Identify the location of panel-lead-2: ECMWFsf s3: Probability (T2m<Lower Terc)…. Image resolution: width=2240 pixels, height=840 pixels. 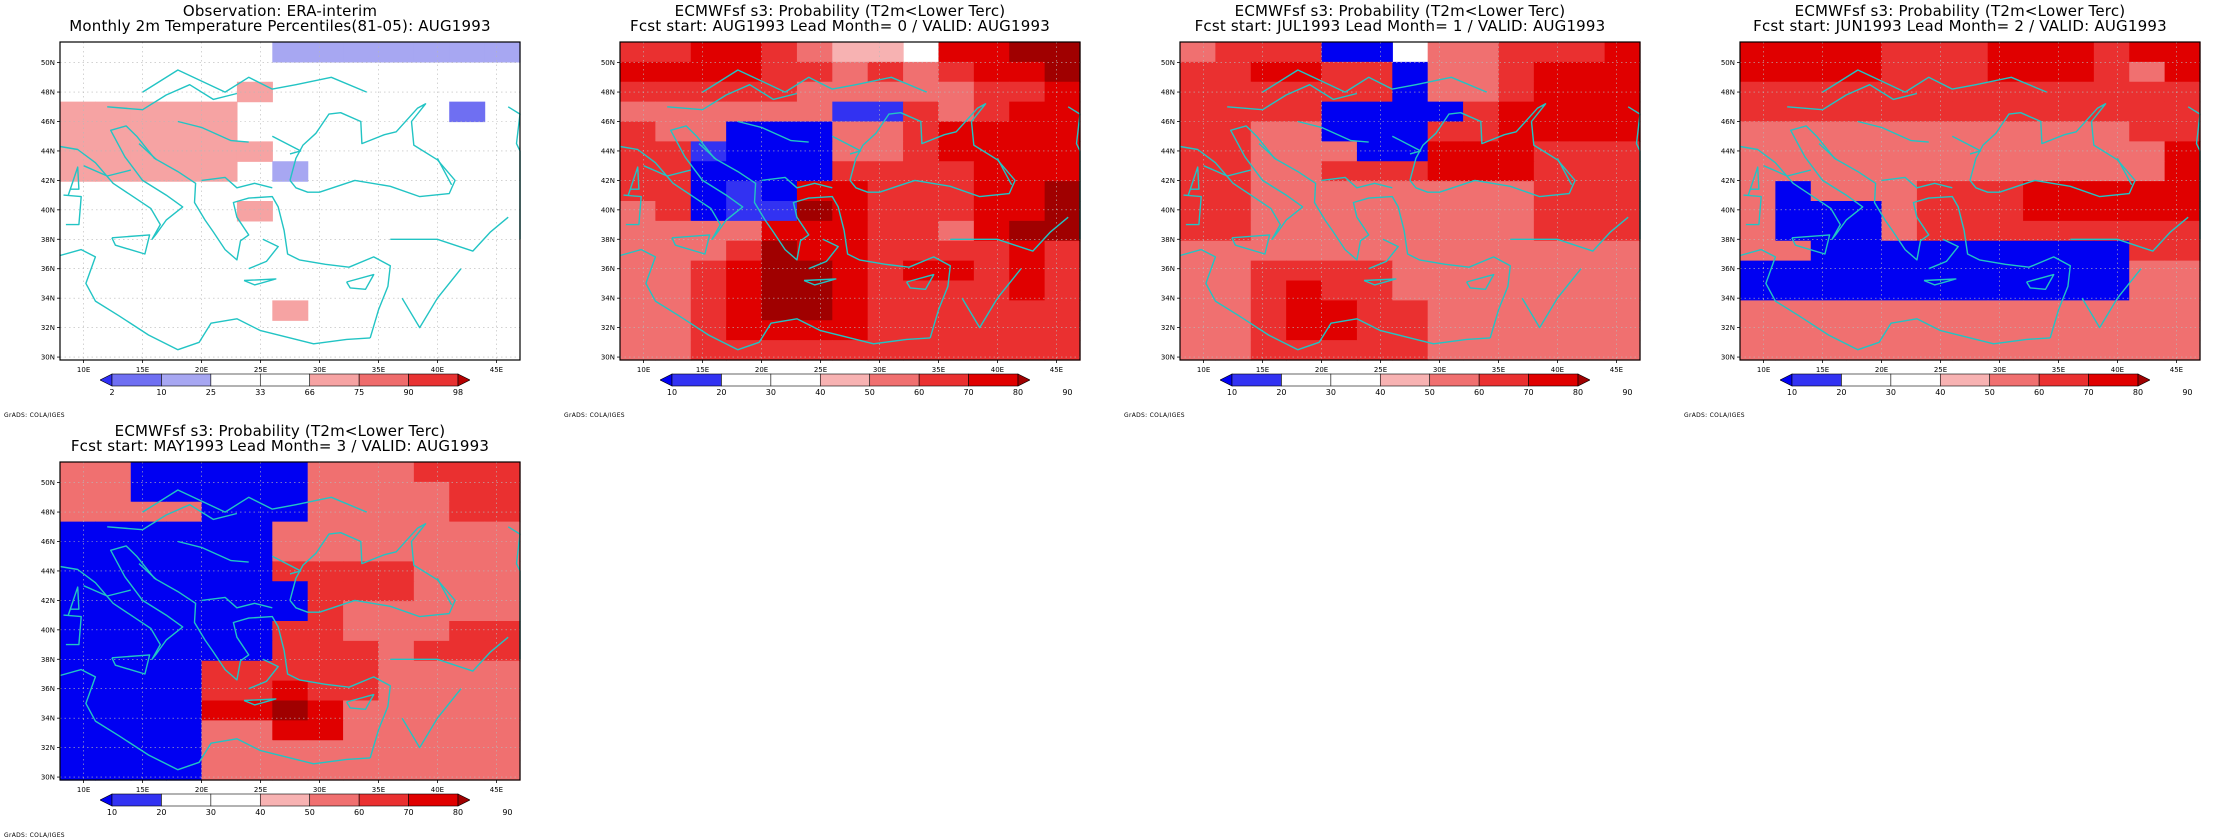
(1960, 210).